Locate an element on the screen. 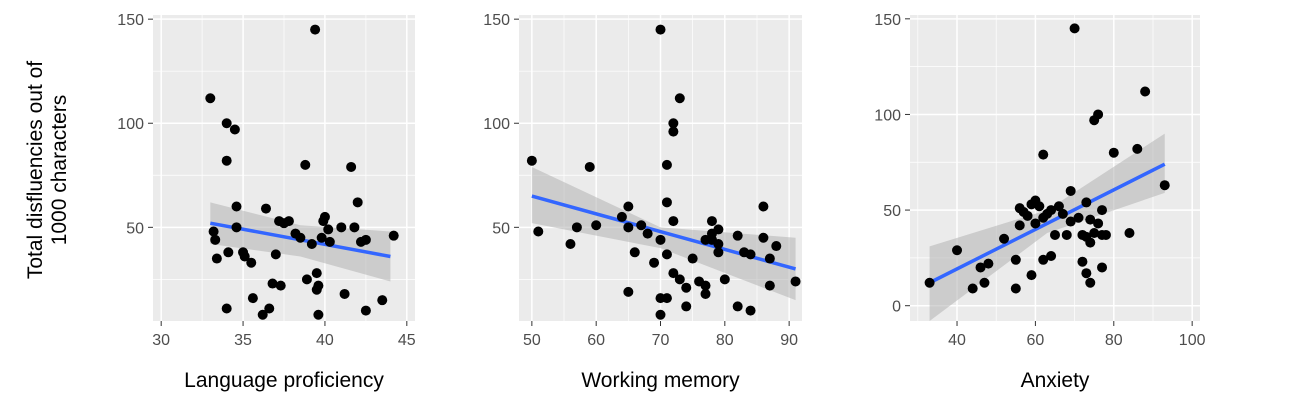 The height and width of the screenshot is (412, 1310). x-axis-label: Language proficiency is located at coordinates (284, 380).